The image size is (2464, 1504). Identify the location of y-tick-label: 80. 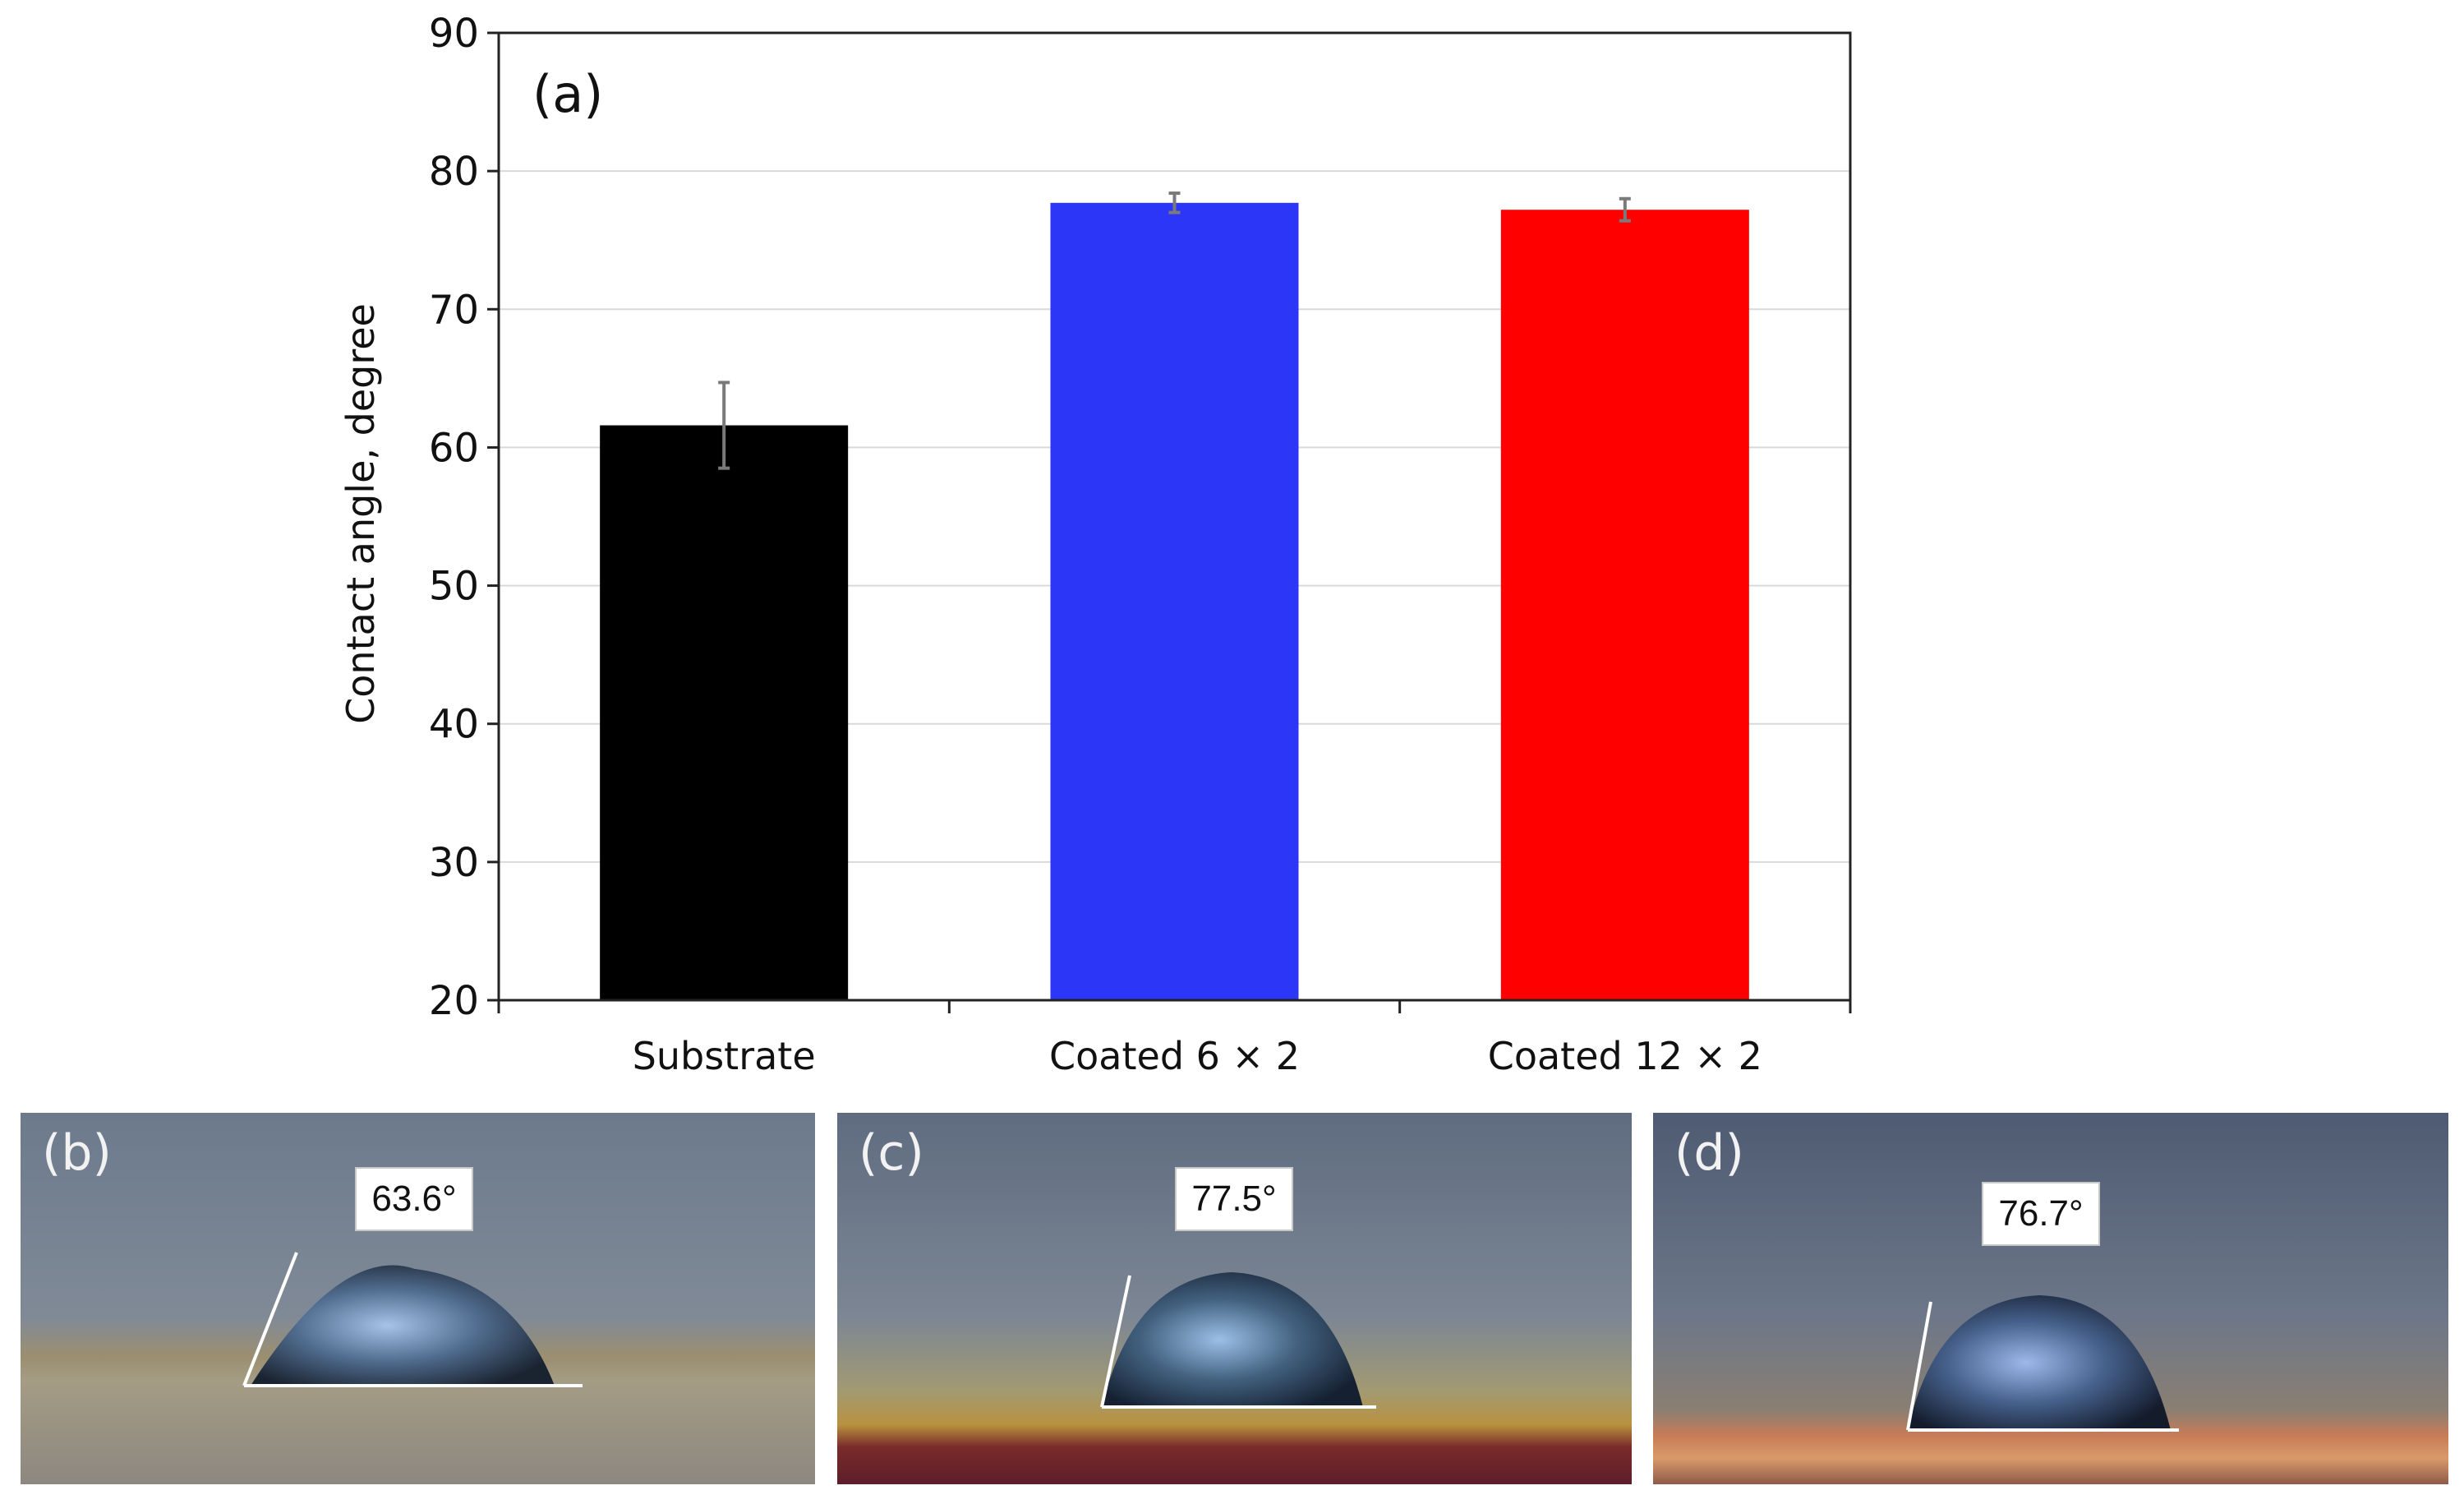
(454, 172).